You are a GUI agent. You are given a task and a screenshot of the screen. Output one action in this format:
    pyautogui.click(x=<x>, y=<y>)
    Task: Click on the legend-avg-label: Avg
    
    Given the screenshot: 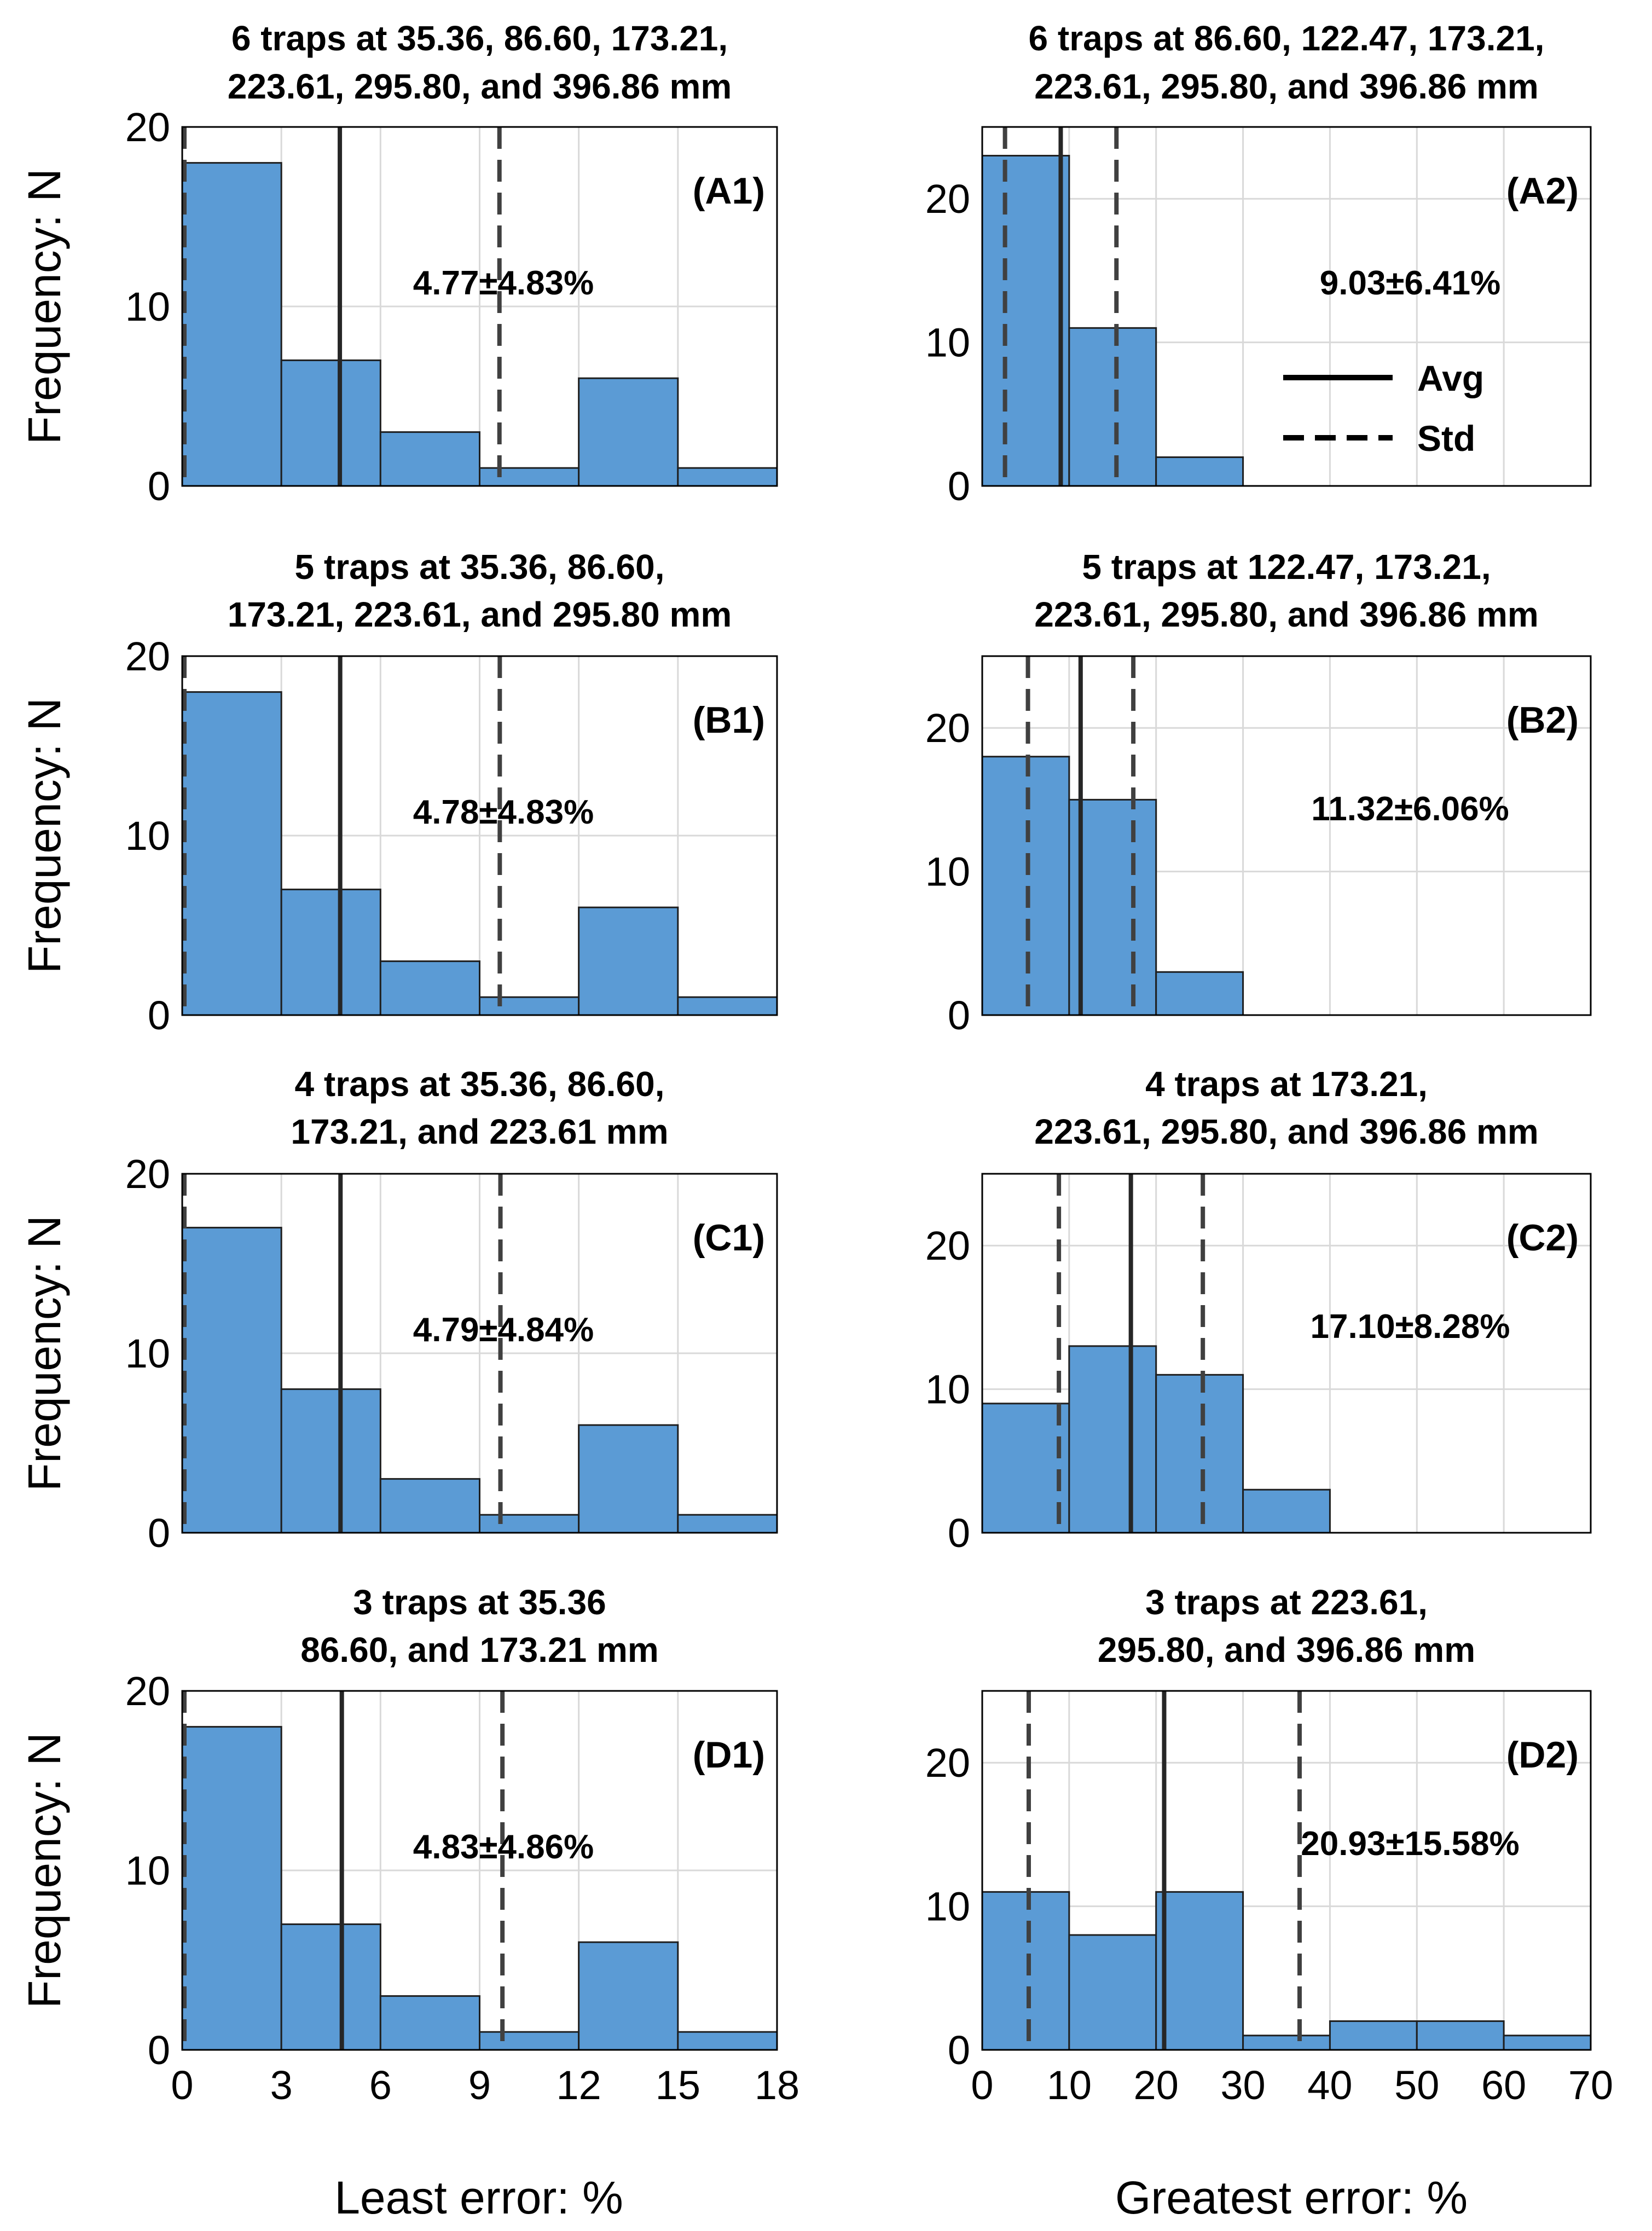 What is the action you would take?
    pyautogui.click(x=1450, y=378)
    